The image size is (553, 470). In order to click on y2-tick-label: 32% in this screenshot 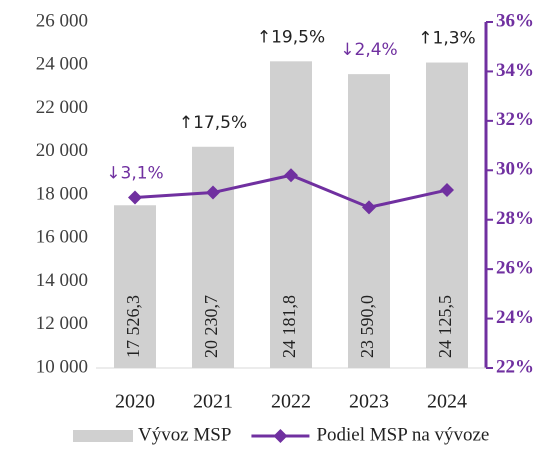, I will do `click(515, 119)`.